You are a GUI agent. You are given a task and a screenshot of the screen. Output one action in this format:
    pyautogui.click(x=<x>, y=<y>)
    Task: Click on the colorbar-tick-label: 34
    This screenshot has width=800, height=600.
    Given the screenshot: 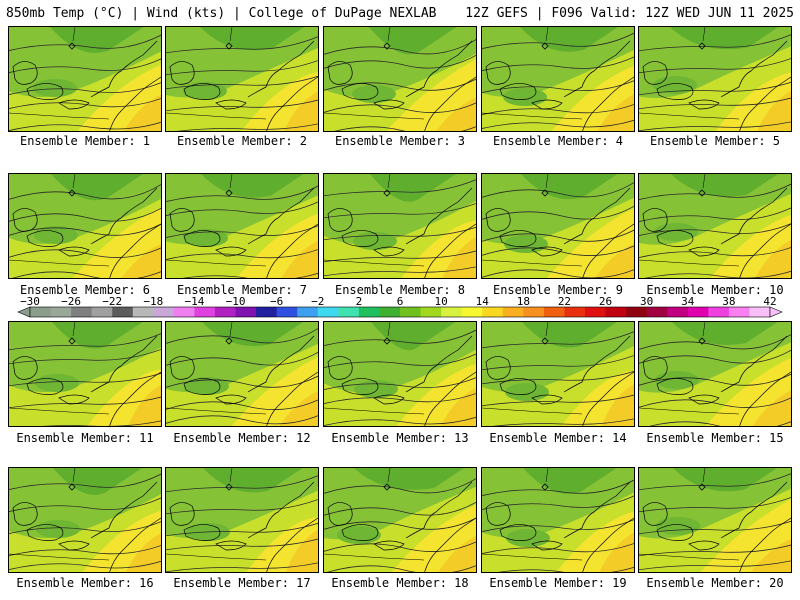 What is the action you would take?
    pyautogui.click(x=688, y=302)
    